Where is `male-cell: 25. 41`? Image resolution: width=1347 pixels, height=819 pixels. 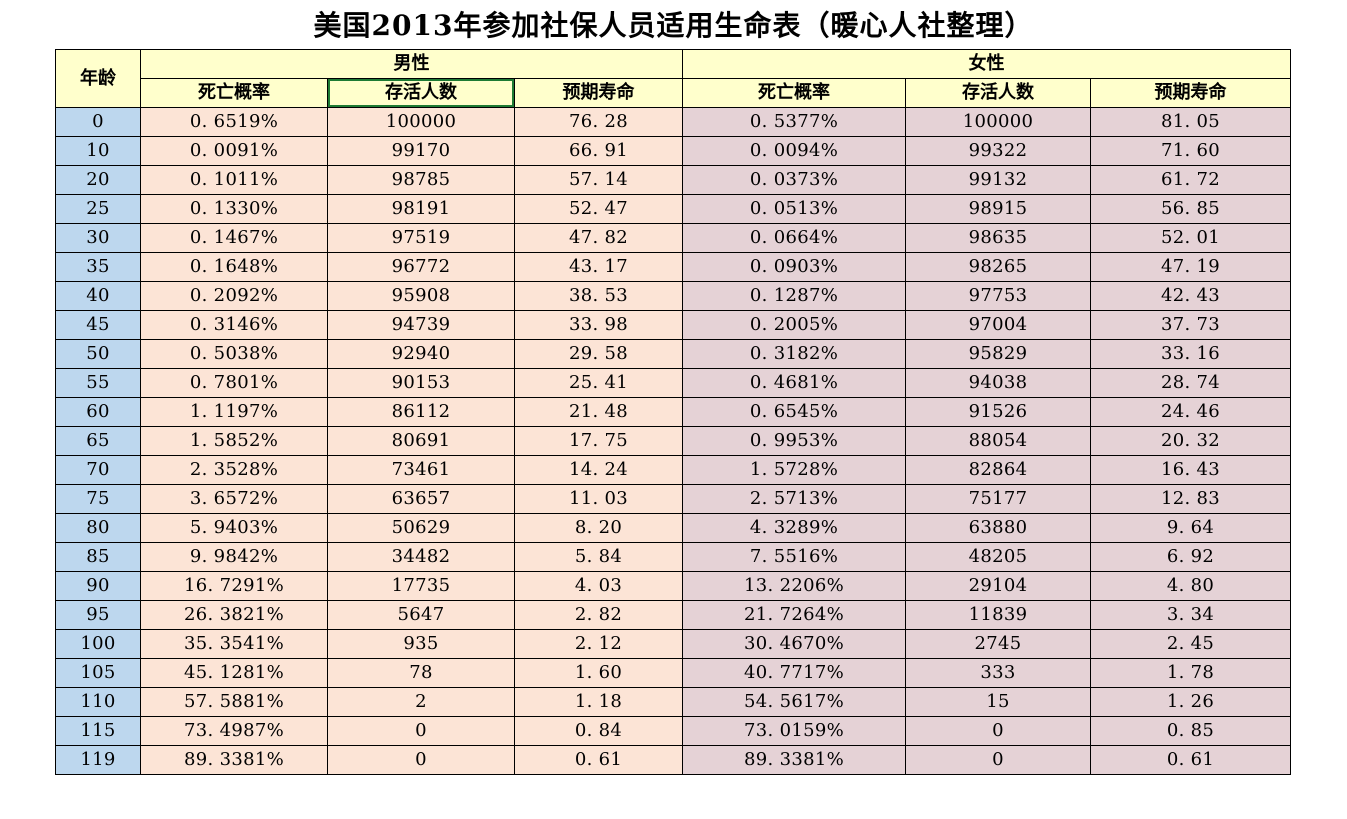 male-cell: 25. 41 is located at coordinates (598, 383).